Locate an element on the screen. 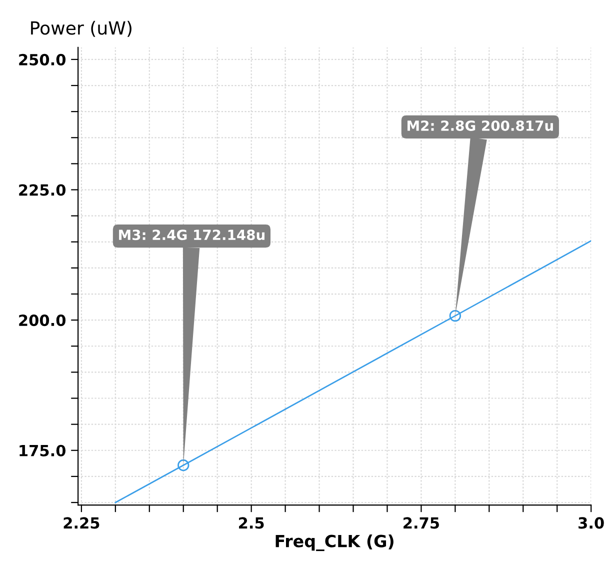 The image size is (605, 565). y-tick-label: 225.0 is located at coordinates (42, 190).